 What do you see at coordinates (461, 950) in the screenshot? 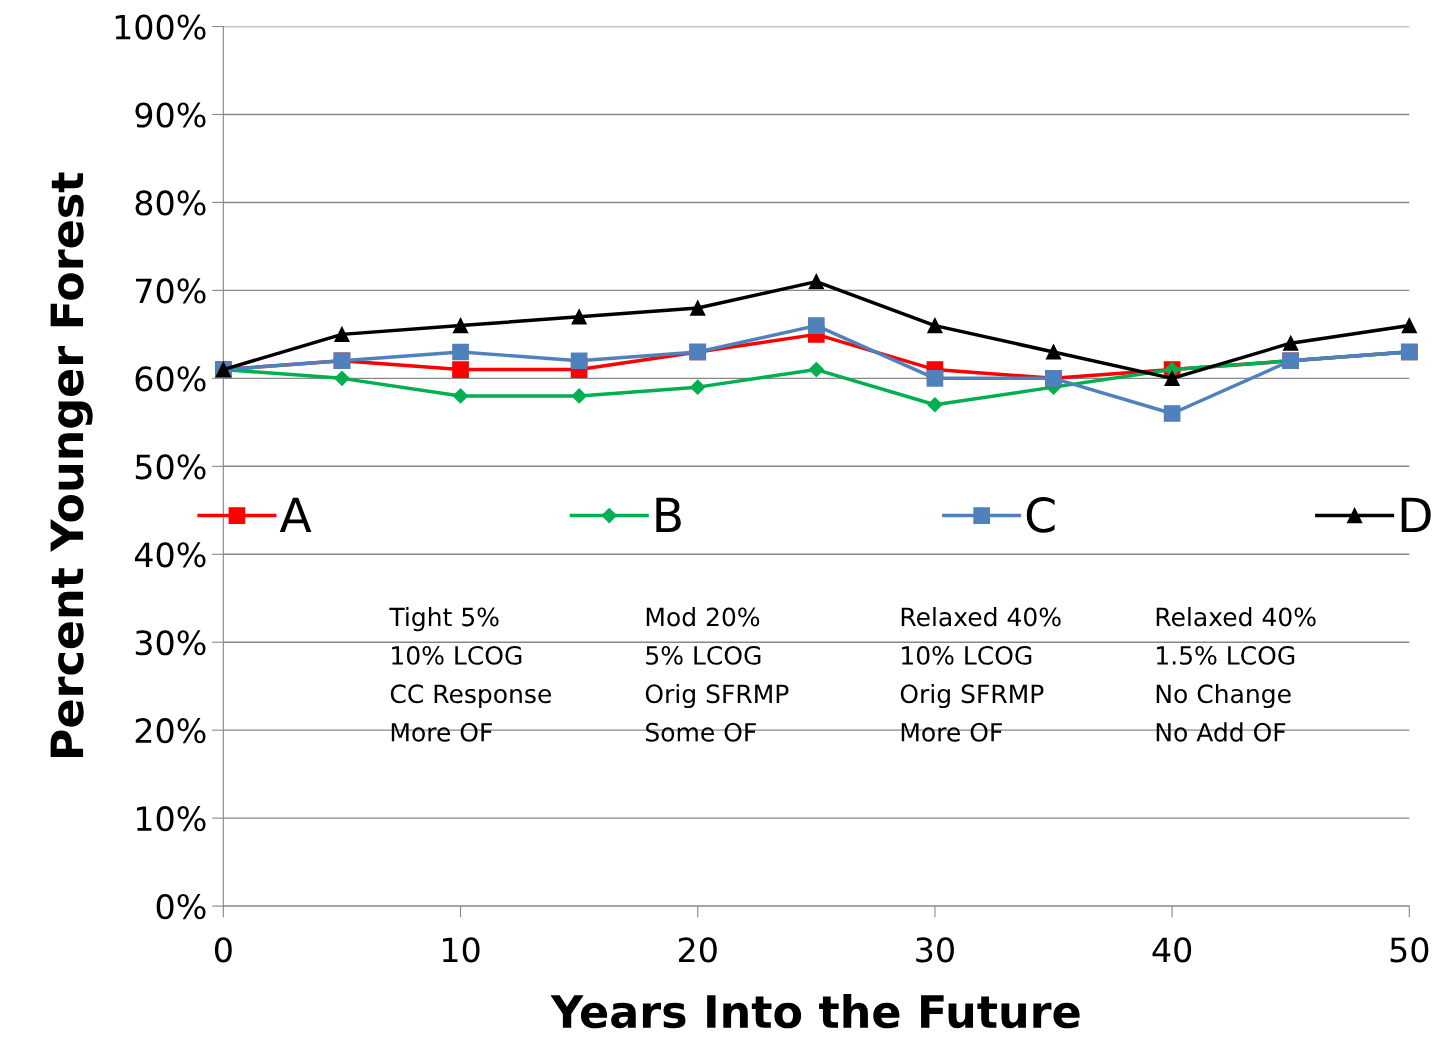
I see `x-tick-label: 10` at bounding box center [461, 950].